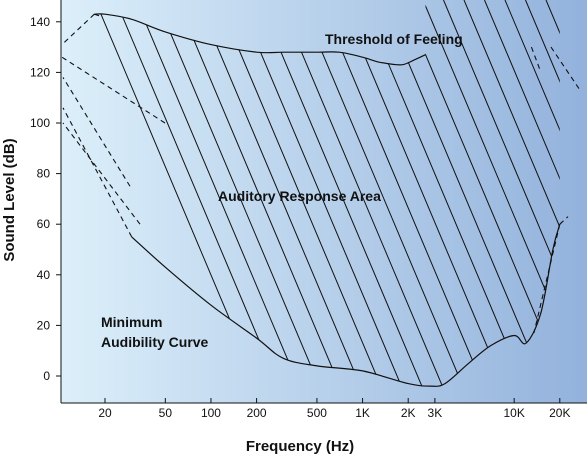 The height and width of the screenshot is (459, 587). I want to click on x-tick-label: 1K, so click(362, 413).